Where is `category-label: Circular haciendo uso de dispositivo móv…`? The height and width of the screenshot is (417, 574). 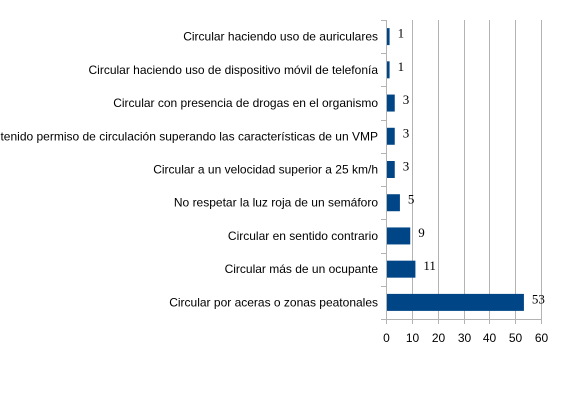 category-label: Circular haciendo uso de dispositivo móv… is located at coordinates (234, 70).